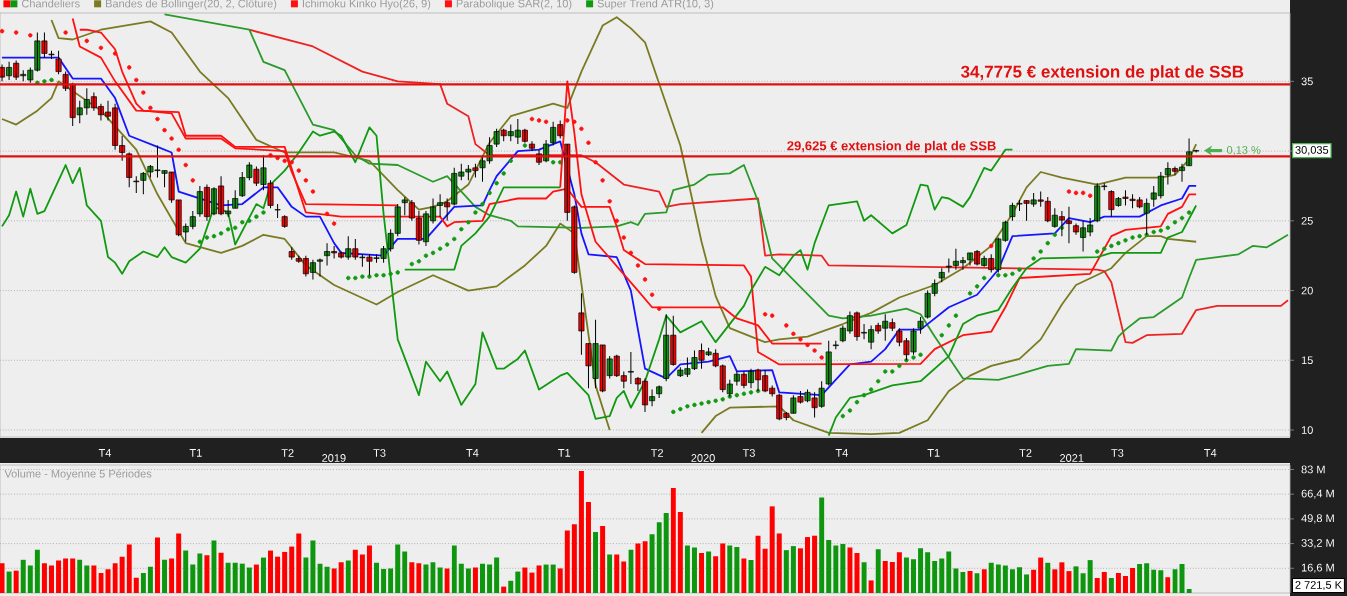 The width and height of the screenshot is (1347, 596). Describe the element at coordinates (655, 5) in the screenshot. I see `legend-label: Super Trend ATR(10, 3)` at that location.